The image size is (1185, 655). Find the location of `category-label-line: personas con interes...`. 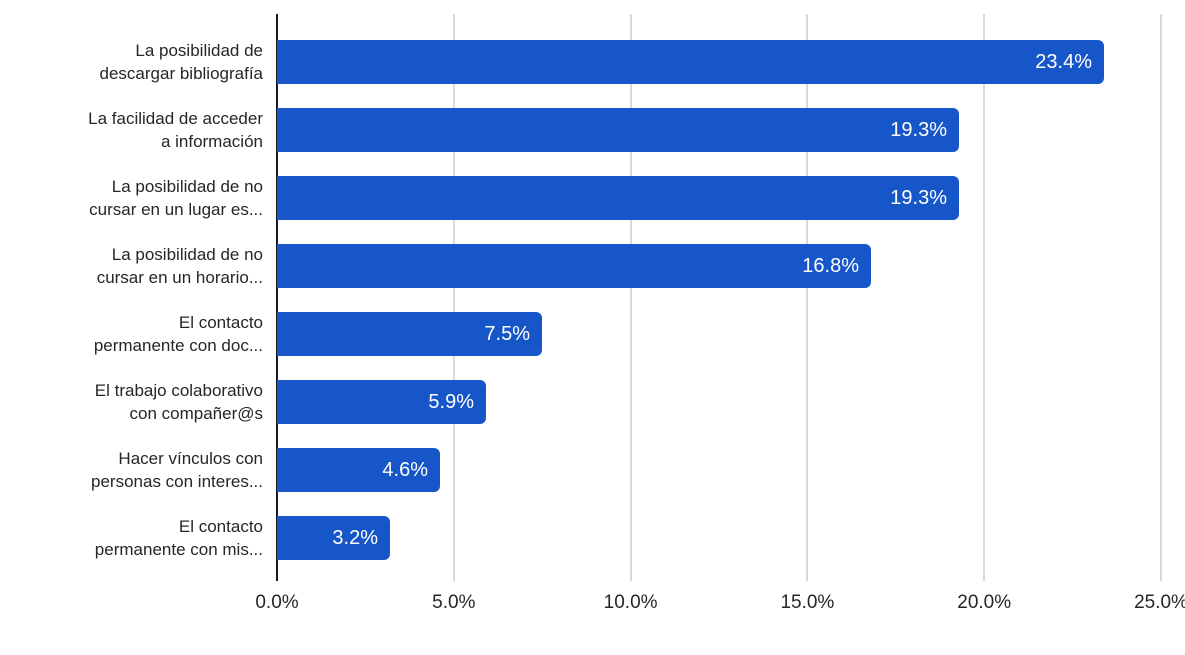

category-label-line: personas con interes... is located at coordinates (177, 481).